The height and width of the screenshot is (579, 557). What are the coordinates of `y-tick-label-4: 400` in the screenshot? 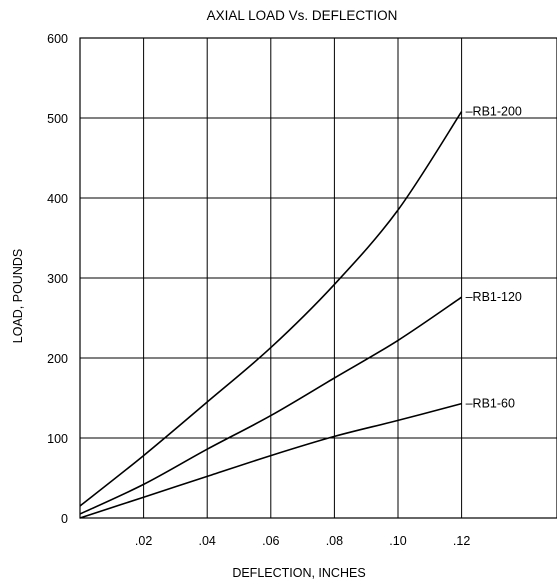 It's located at (57, 199).